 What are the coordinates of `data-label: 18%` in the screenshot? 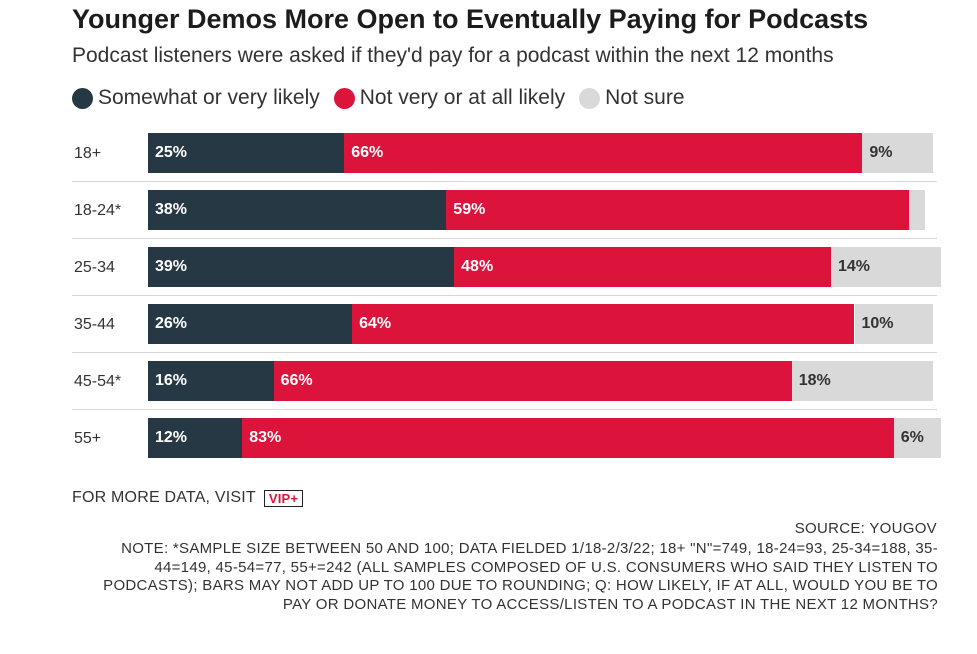 It's located at (814, 380).